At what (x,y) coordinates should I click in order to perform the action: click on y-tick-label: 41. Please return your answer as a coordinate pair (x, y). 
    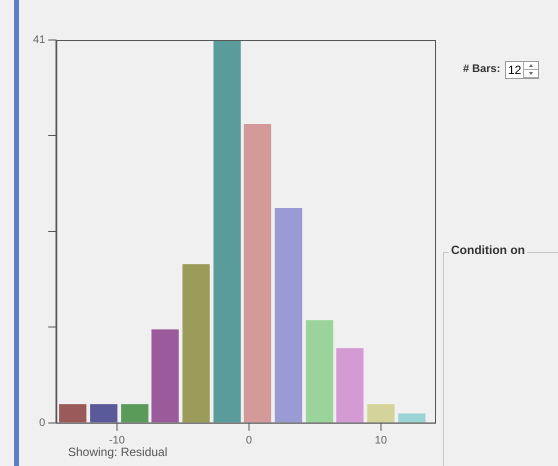
    Looking at the image, I should click on (39, 40).